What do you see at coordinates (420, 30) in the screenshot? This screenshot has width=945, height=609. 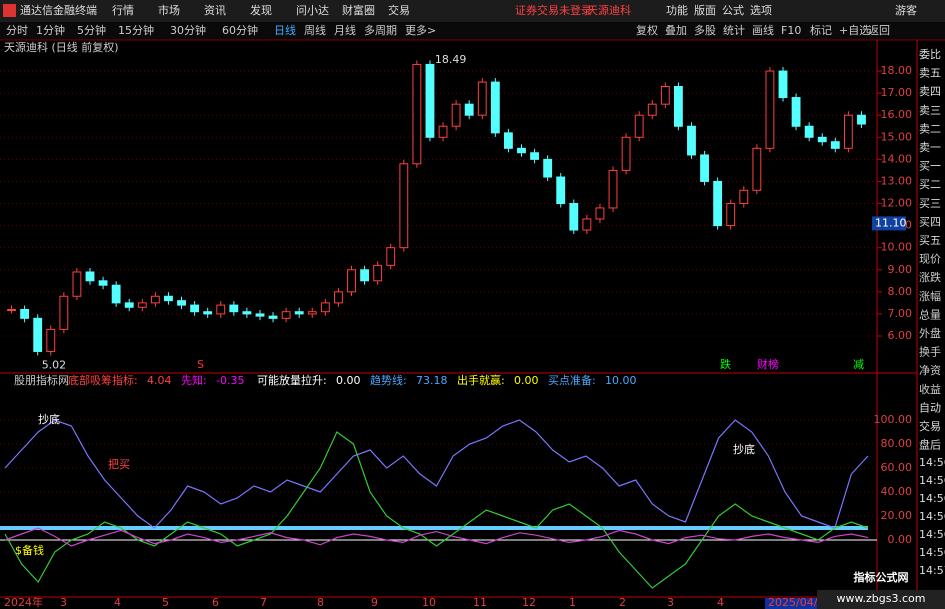 I see `period-button: 更多>` at bounding box center [420, 30].